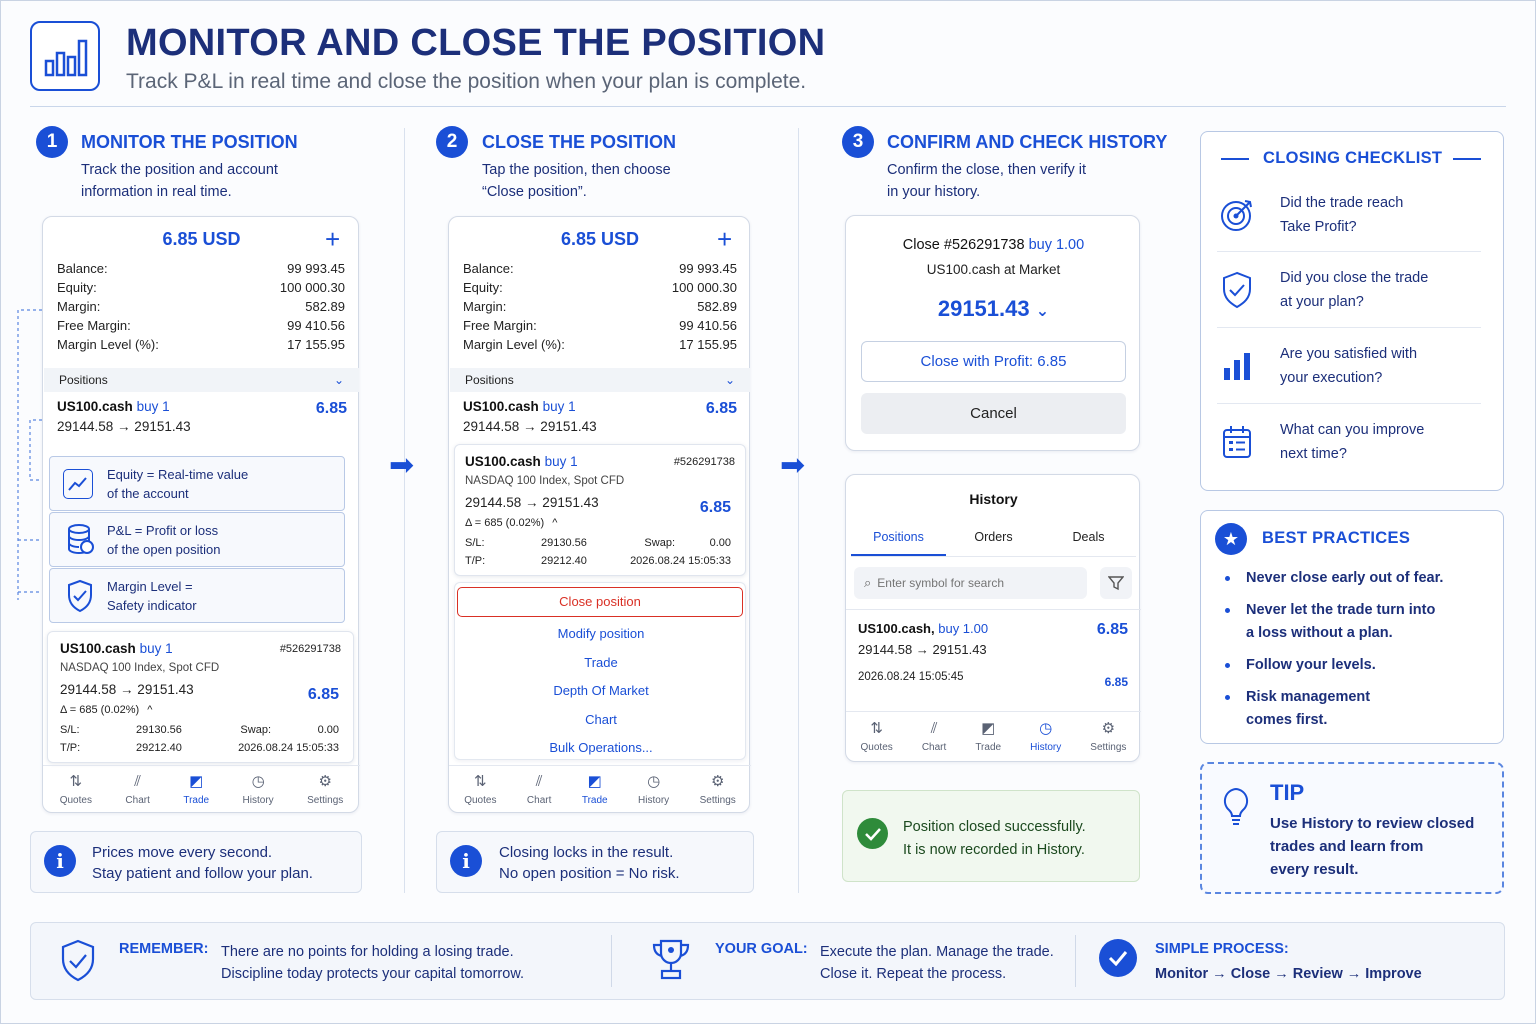  I want to click on modify-position-item: Modify position, so click(601, 633).